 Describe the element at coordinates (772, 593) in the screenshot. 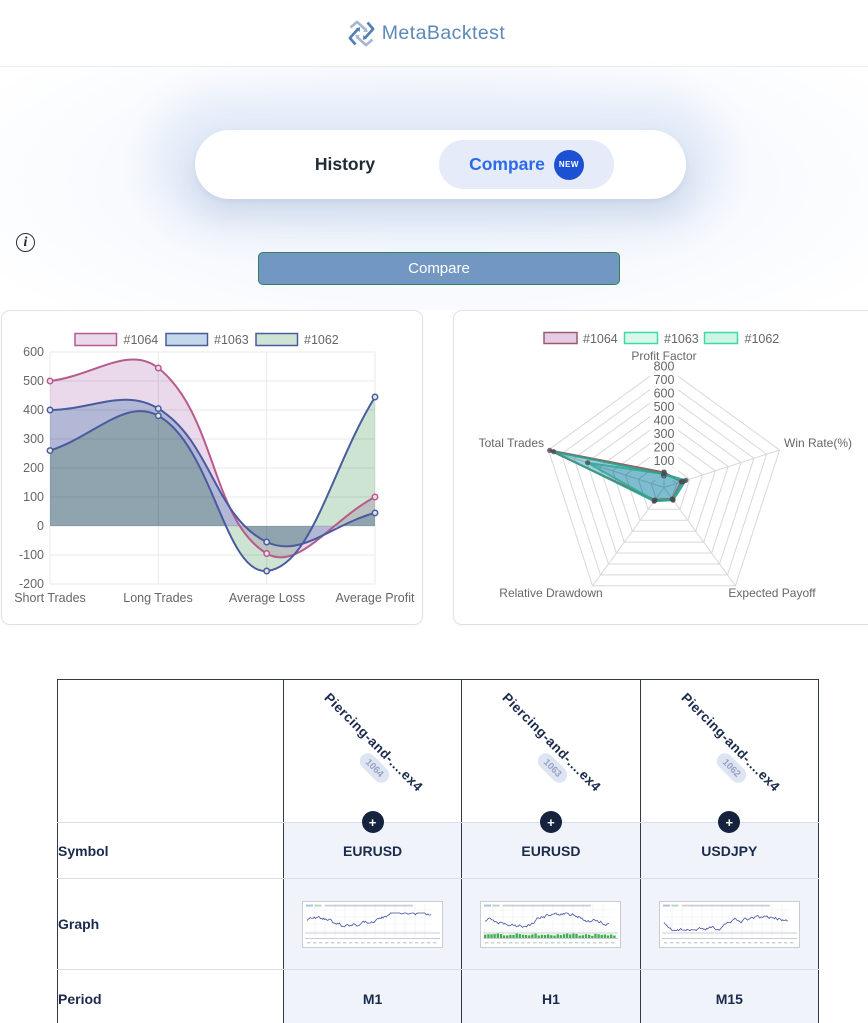

I see `svg-text: Expected Payoff` at that location.